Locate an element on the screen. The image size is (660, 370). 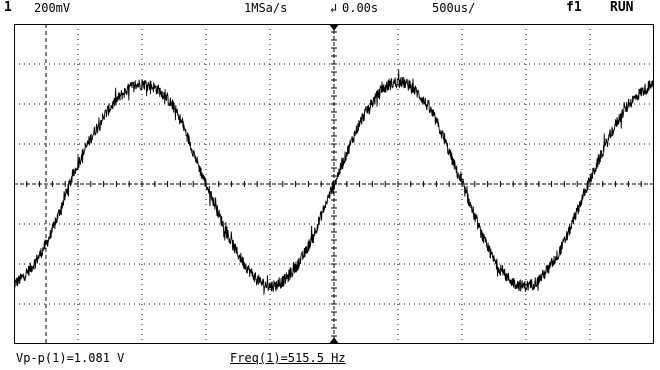
trigger-mode: f1 is located at coordinates (574, 7).